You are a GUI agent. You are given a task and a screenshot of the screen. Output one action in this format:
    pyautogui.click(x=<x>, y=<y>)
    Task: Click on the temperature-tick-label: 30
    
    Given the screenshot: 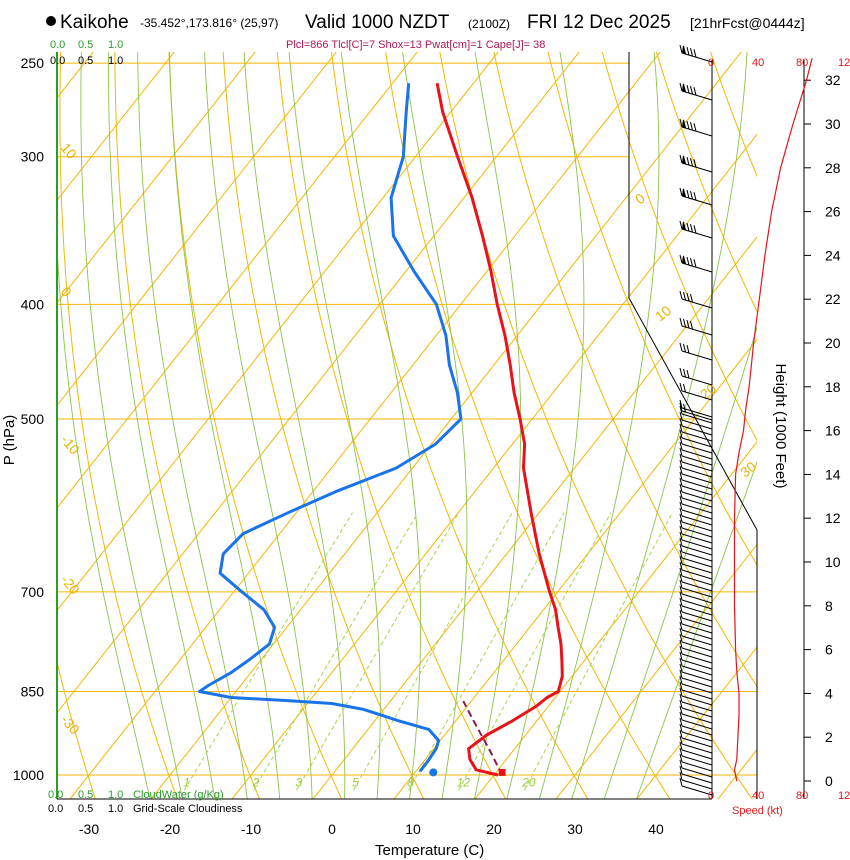 What is the action you would take?
    pyautogui.click(x=575, y=829)
    